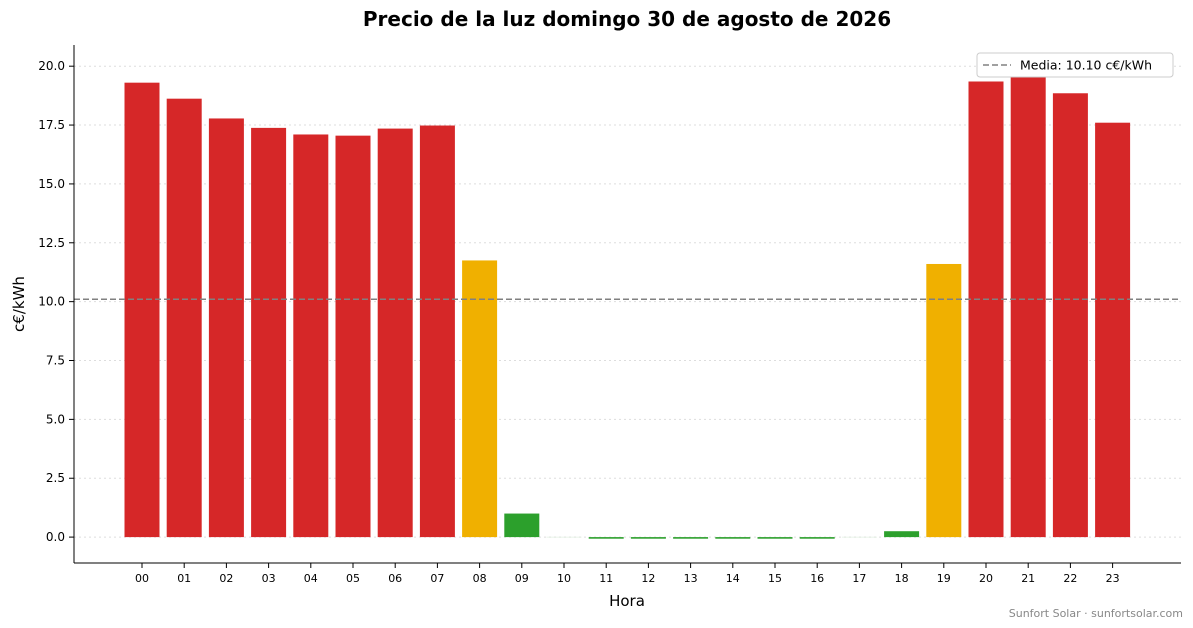 This screenshot has width=1193, height=628. What do you see at coordinates (269, 578) in the screenshot?
I see `x-tick-label: 03` at bounding box center [269, 578].